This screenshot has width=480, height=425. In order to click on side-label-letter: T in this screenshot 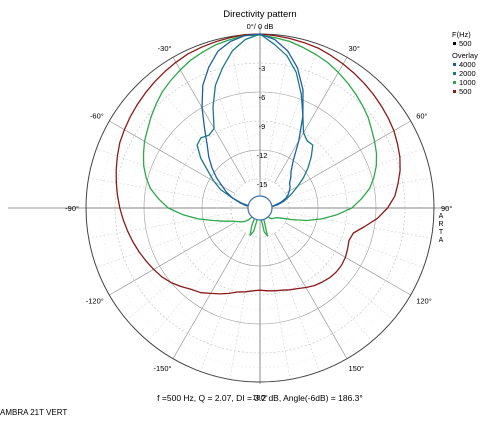, I will do `click(441, 232)`.